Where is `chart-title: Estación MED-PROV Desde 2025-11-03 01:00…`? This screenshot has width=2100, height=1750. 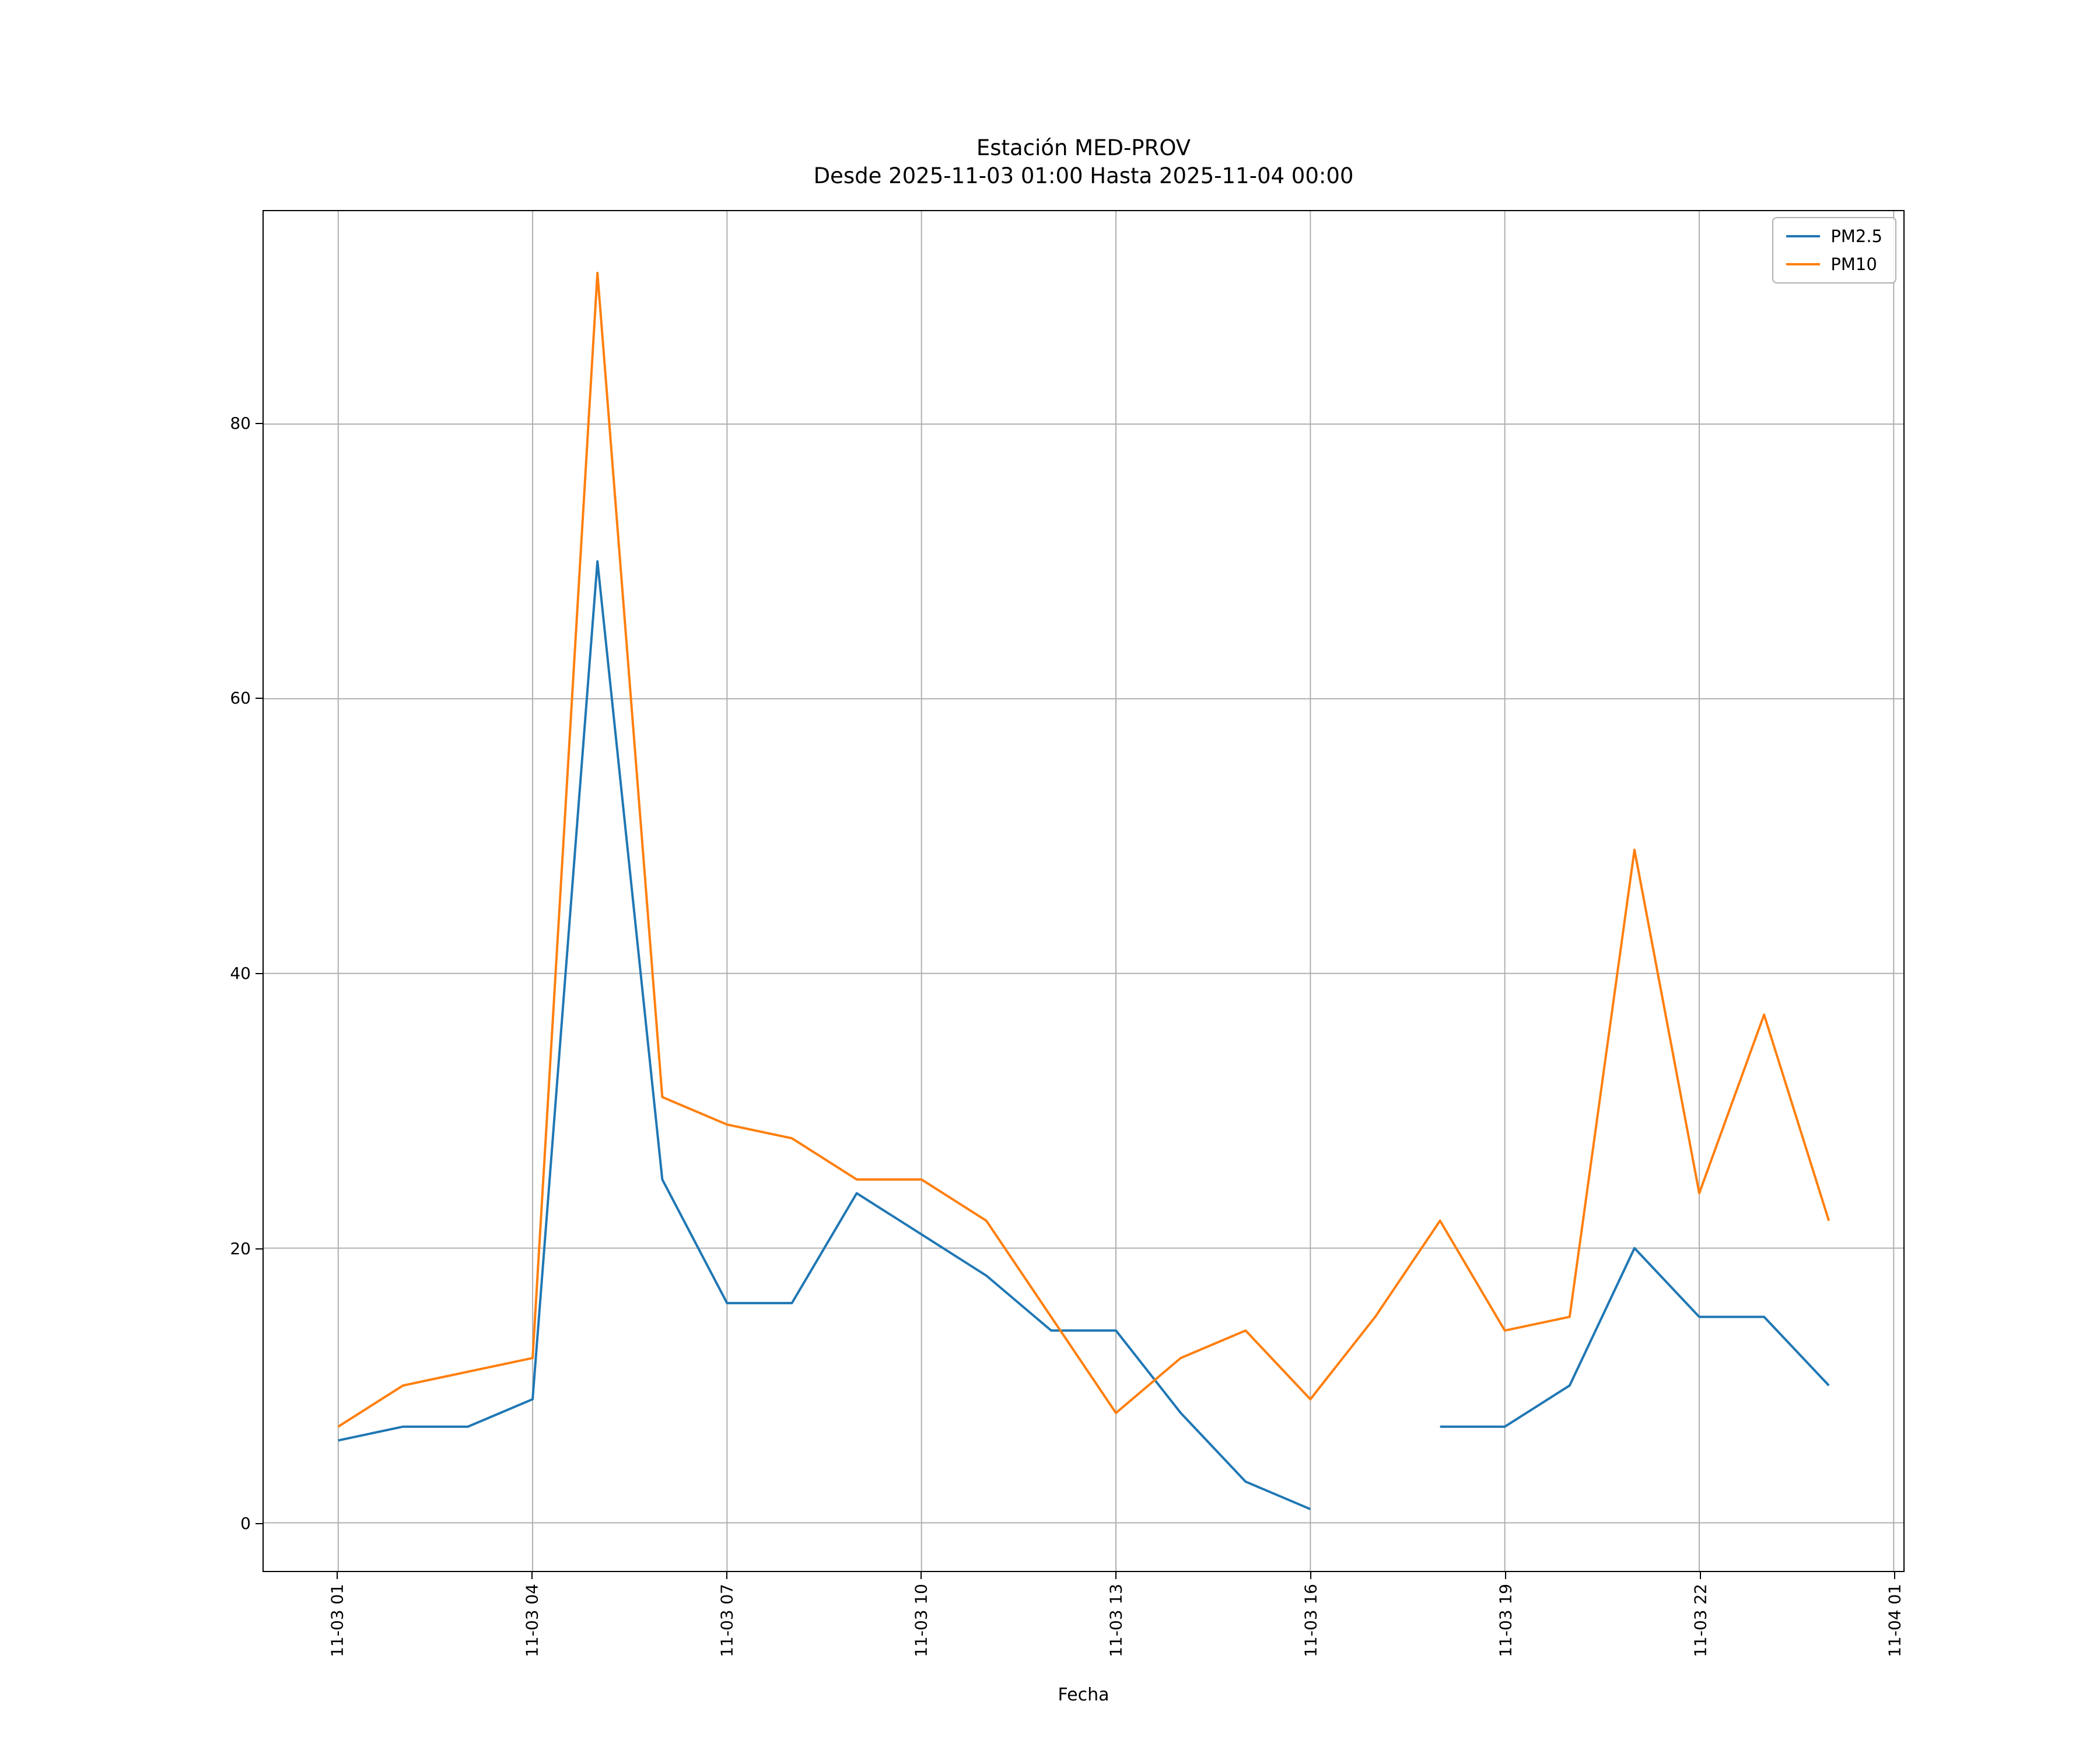
chart-title: Estación MED-PROV Desde 2025-11-03 01:00… is located at coordinates (1083, 162).